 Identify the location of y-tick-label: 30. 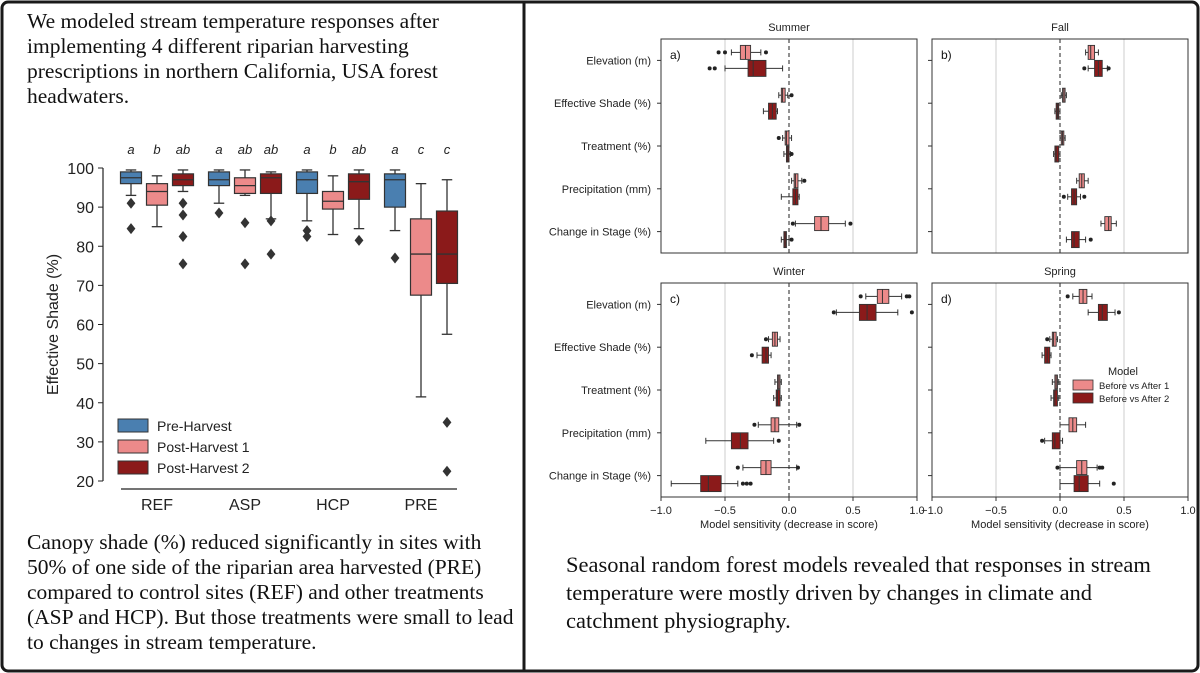
(85, 443).